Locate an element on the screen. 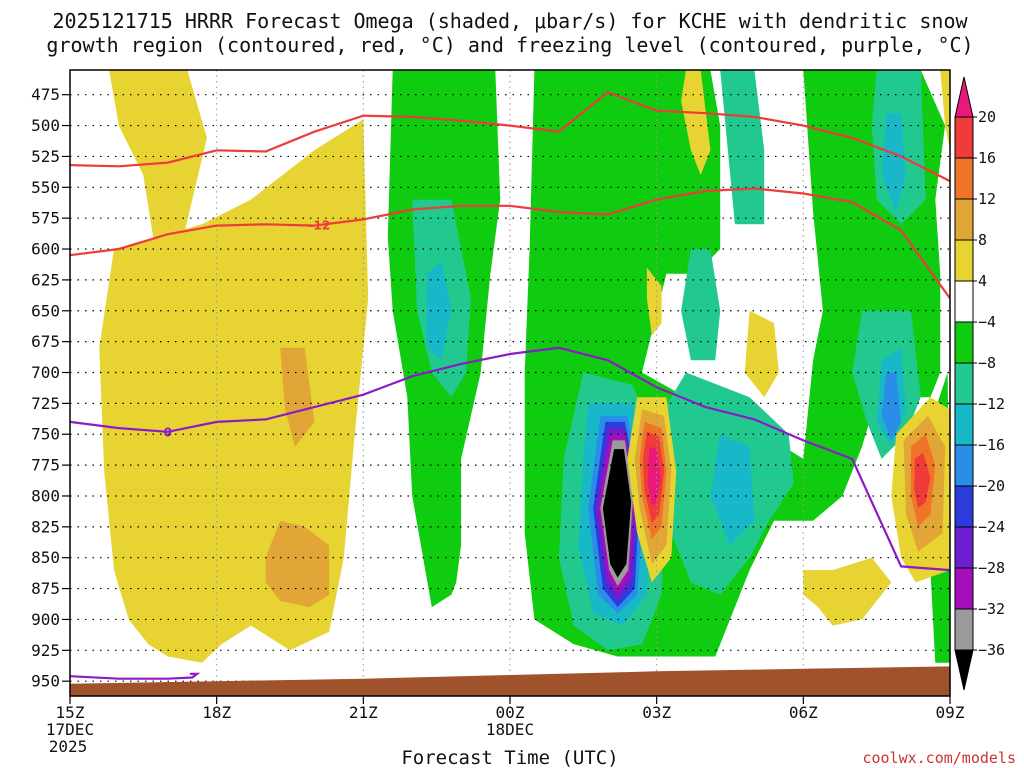 This screenshot has width=1024, height=768. y-tick-label-800: 800 is located at coordinates (45, 495).